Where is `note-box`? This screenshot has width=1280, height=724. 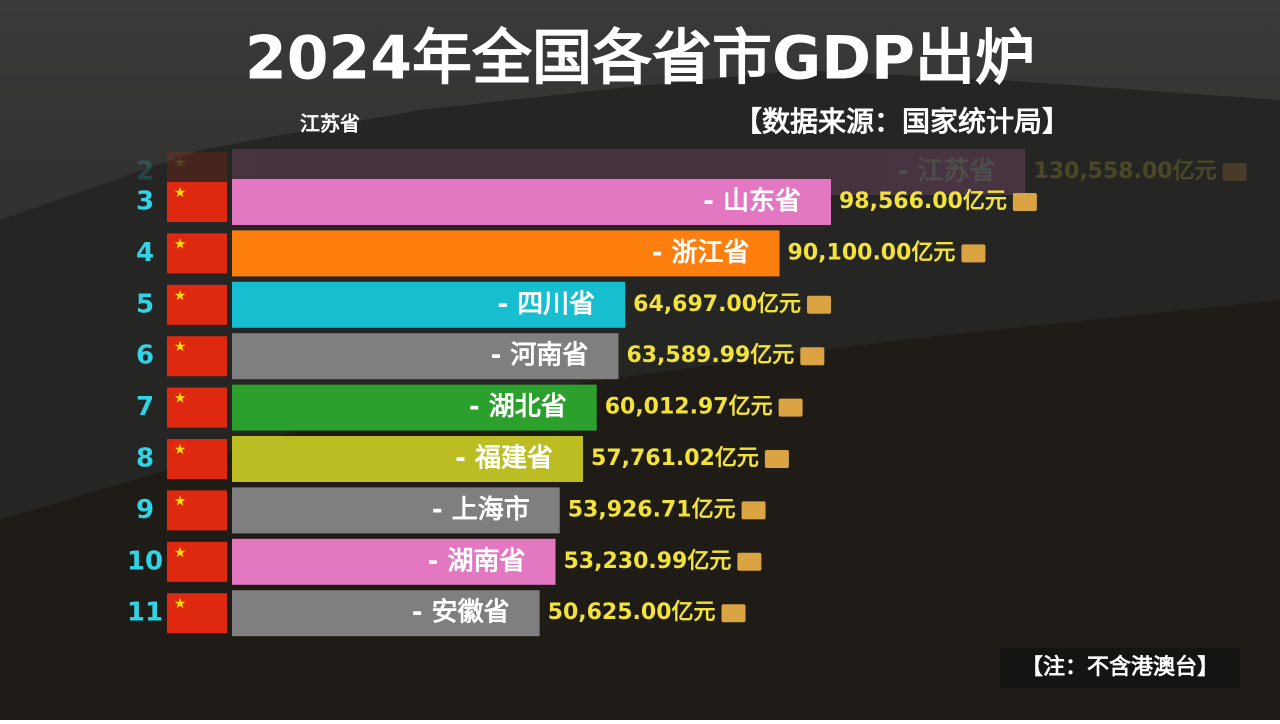 note-box is located at coordinates (1120, 668).